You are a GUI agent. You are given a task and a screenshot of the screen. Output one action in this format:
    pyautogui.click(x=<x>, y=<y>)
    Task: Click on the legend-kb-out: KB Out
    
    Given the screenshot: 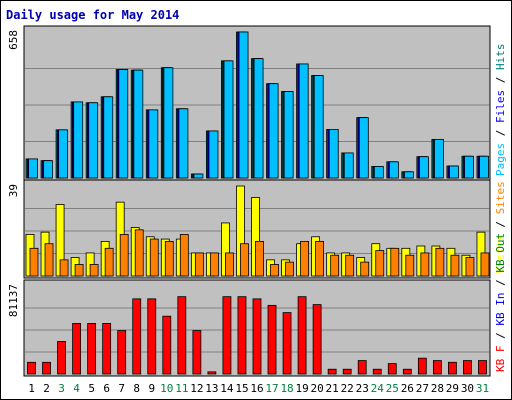 What is the action you would take?
    pyautogui.click(x=500, y=253)
    